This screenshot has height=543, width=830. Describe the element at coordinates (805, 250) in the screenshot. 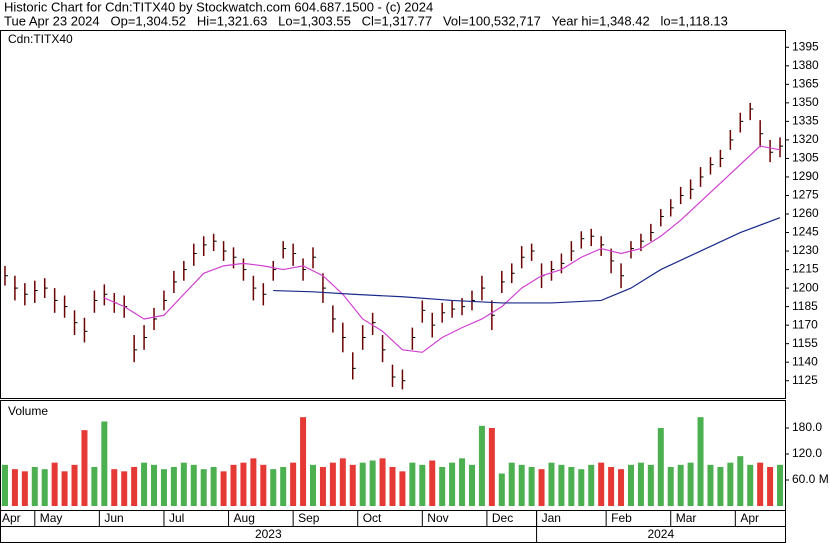

I see `y-tick-label: 1230` at that location.